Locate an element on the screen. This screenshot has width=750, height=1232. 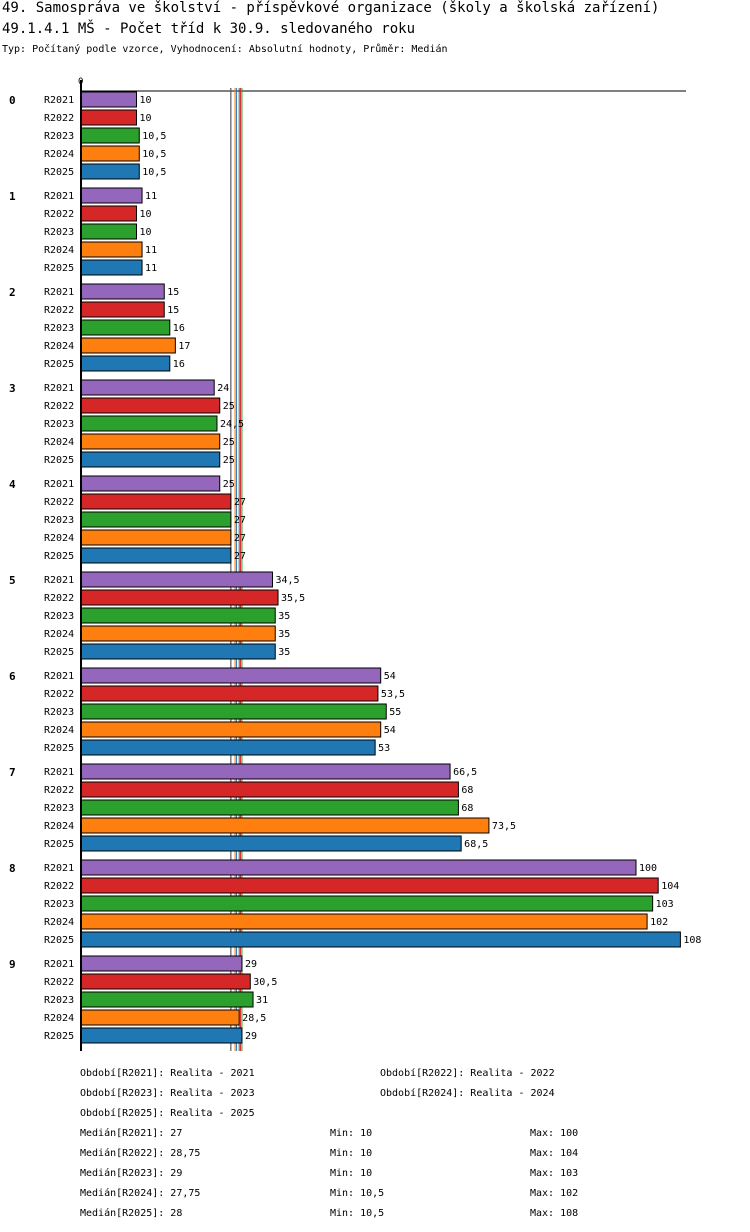
series-label-r2025-7: R2025 is located at coordinates (59, 844).